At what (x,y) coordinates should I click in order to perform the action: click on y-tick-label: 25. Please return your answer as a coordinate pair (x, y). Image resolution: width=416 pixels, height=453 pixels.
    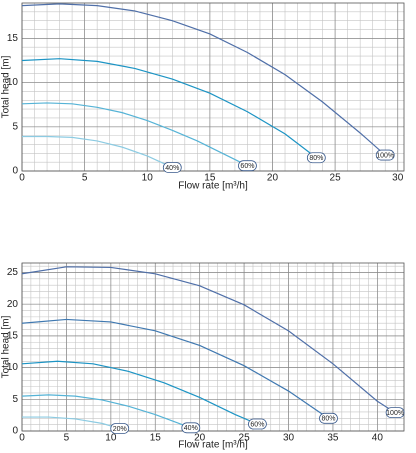
    Looking at the image, I should click on (13, 272).